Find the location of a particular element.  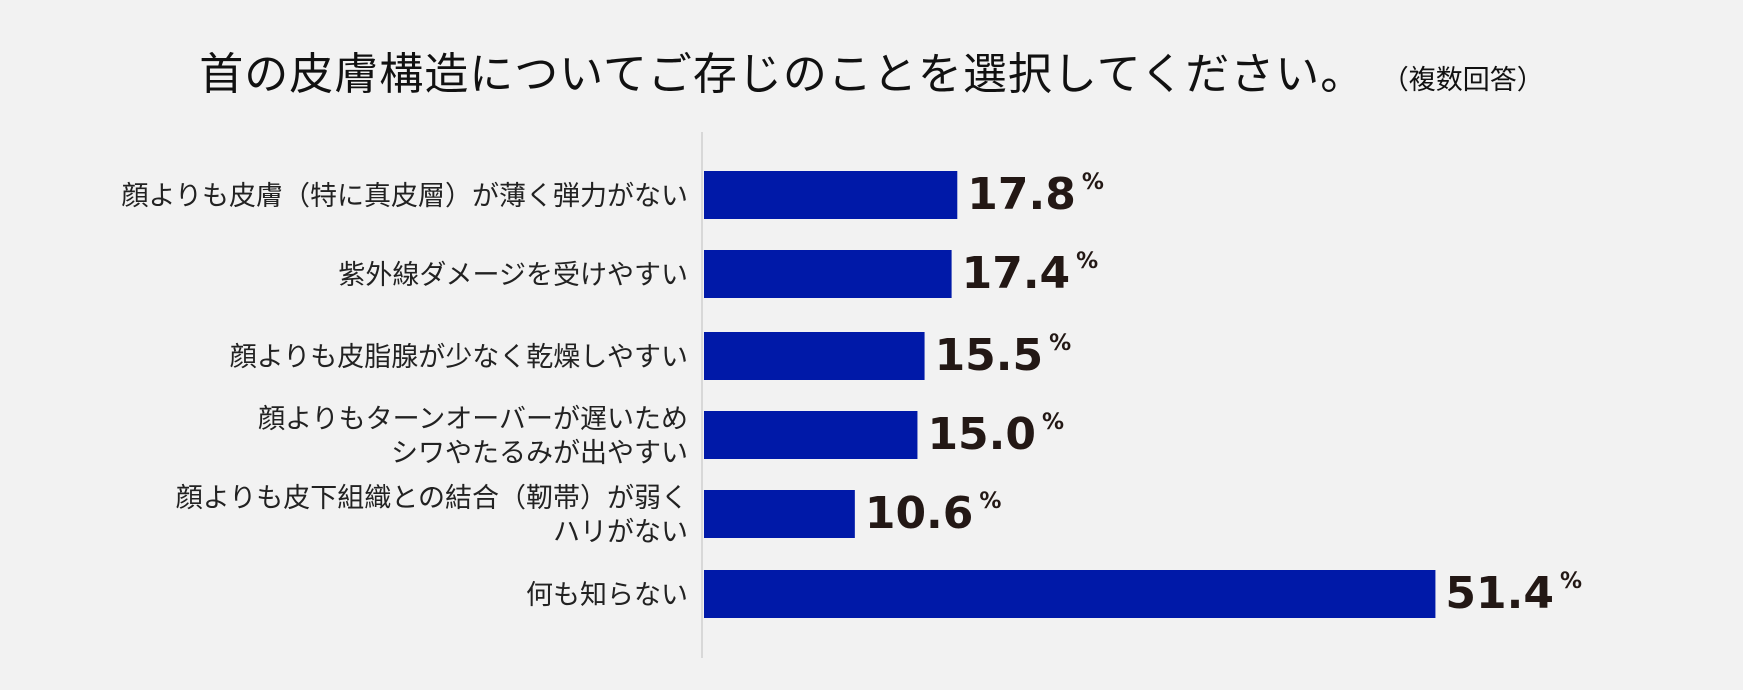

value-unit-2: % is located at coordinates (1060, 343).